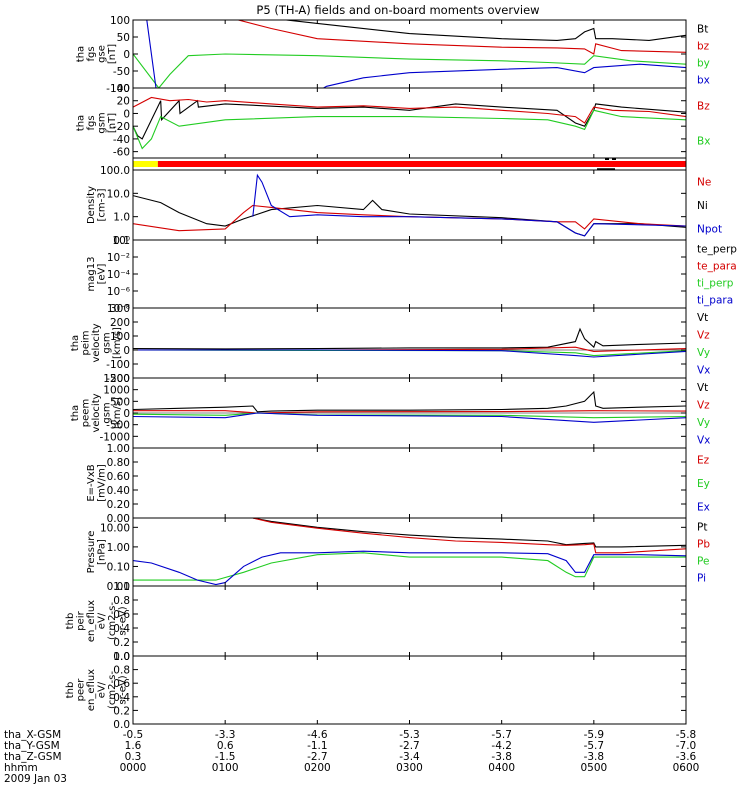 The width and height of the screenshot is (750, 800). Describe the element at coordinates (133, 735) in the screenshot. I see `footer-value: -0.5` at that location.